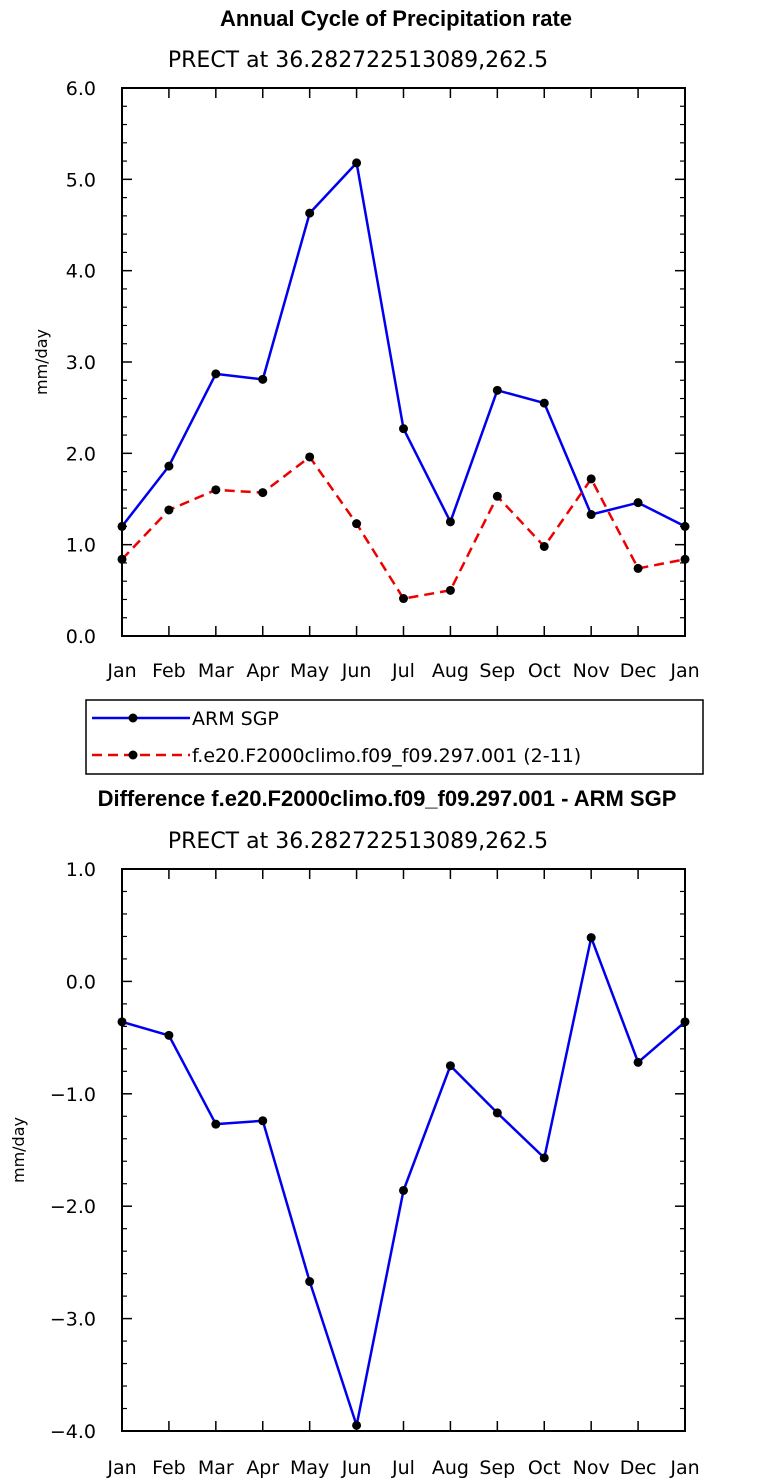  I want to click on y-tick-label: −1.0, so click(73, 1095).